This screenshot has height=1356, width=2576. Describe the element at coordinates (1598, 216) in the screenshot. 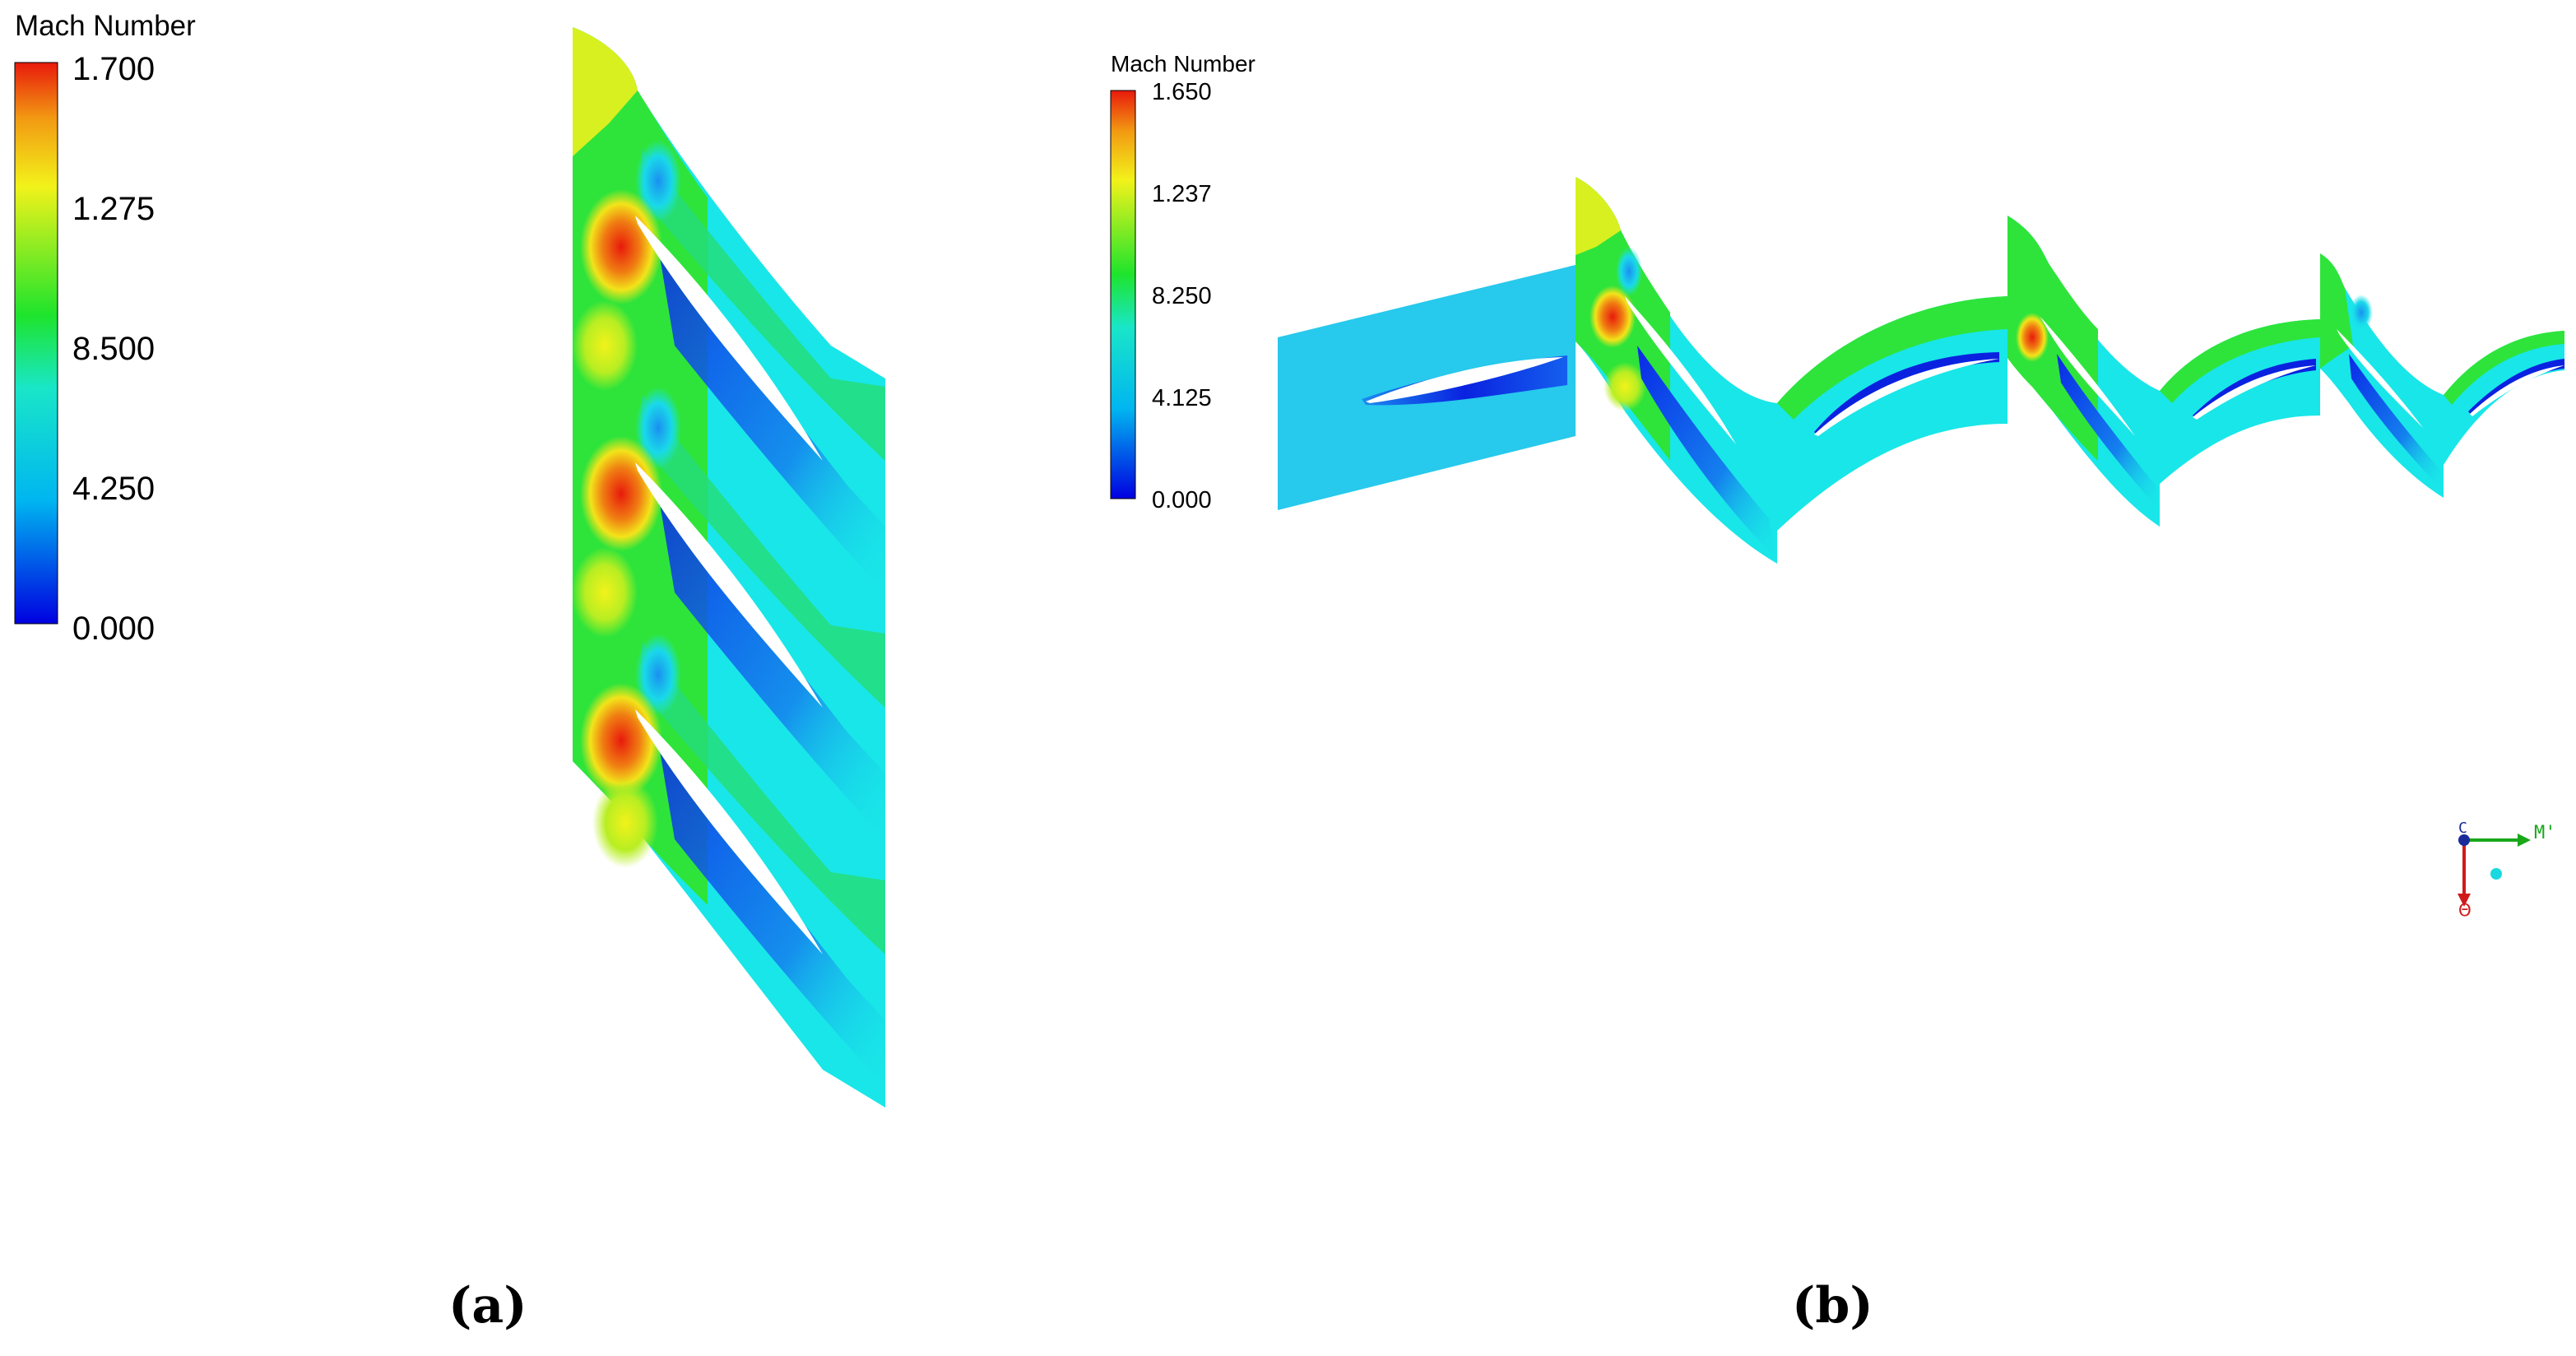

I see `rotor1-top` at that location.